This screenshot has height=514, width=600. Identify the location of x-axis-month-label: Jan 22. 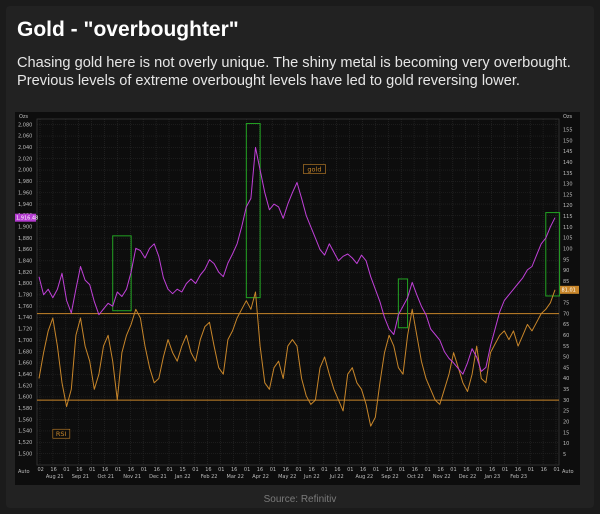
(182, 477).